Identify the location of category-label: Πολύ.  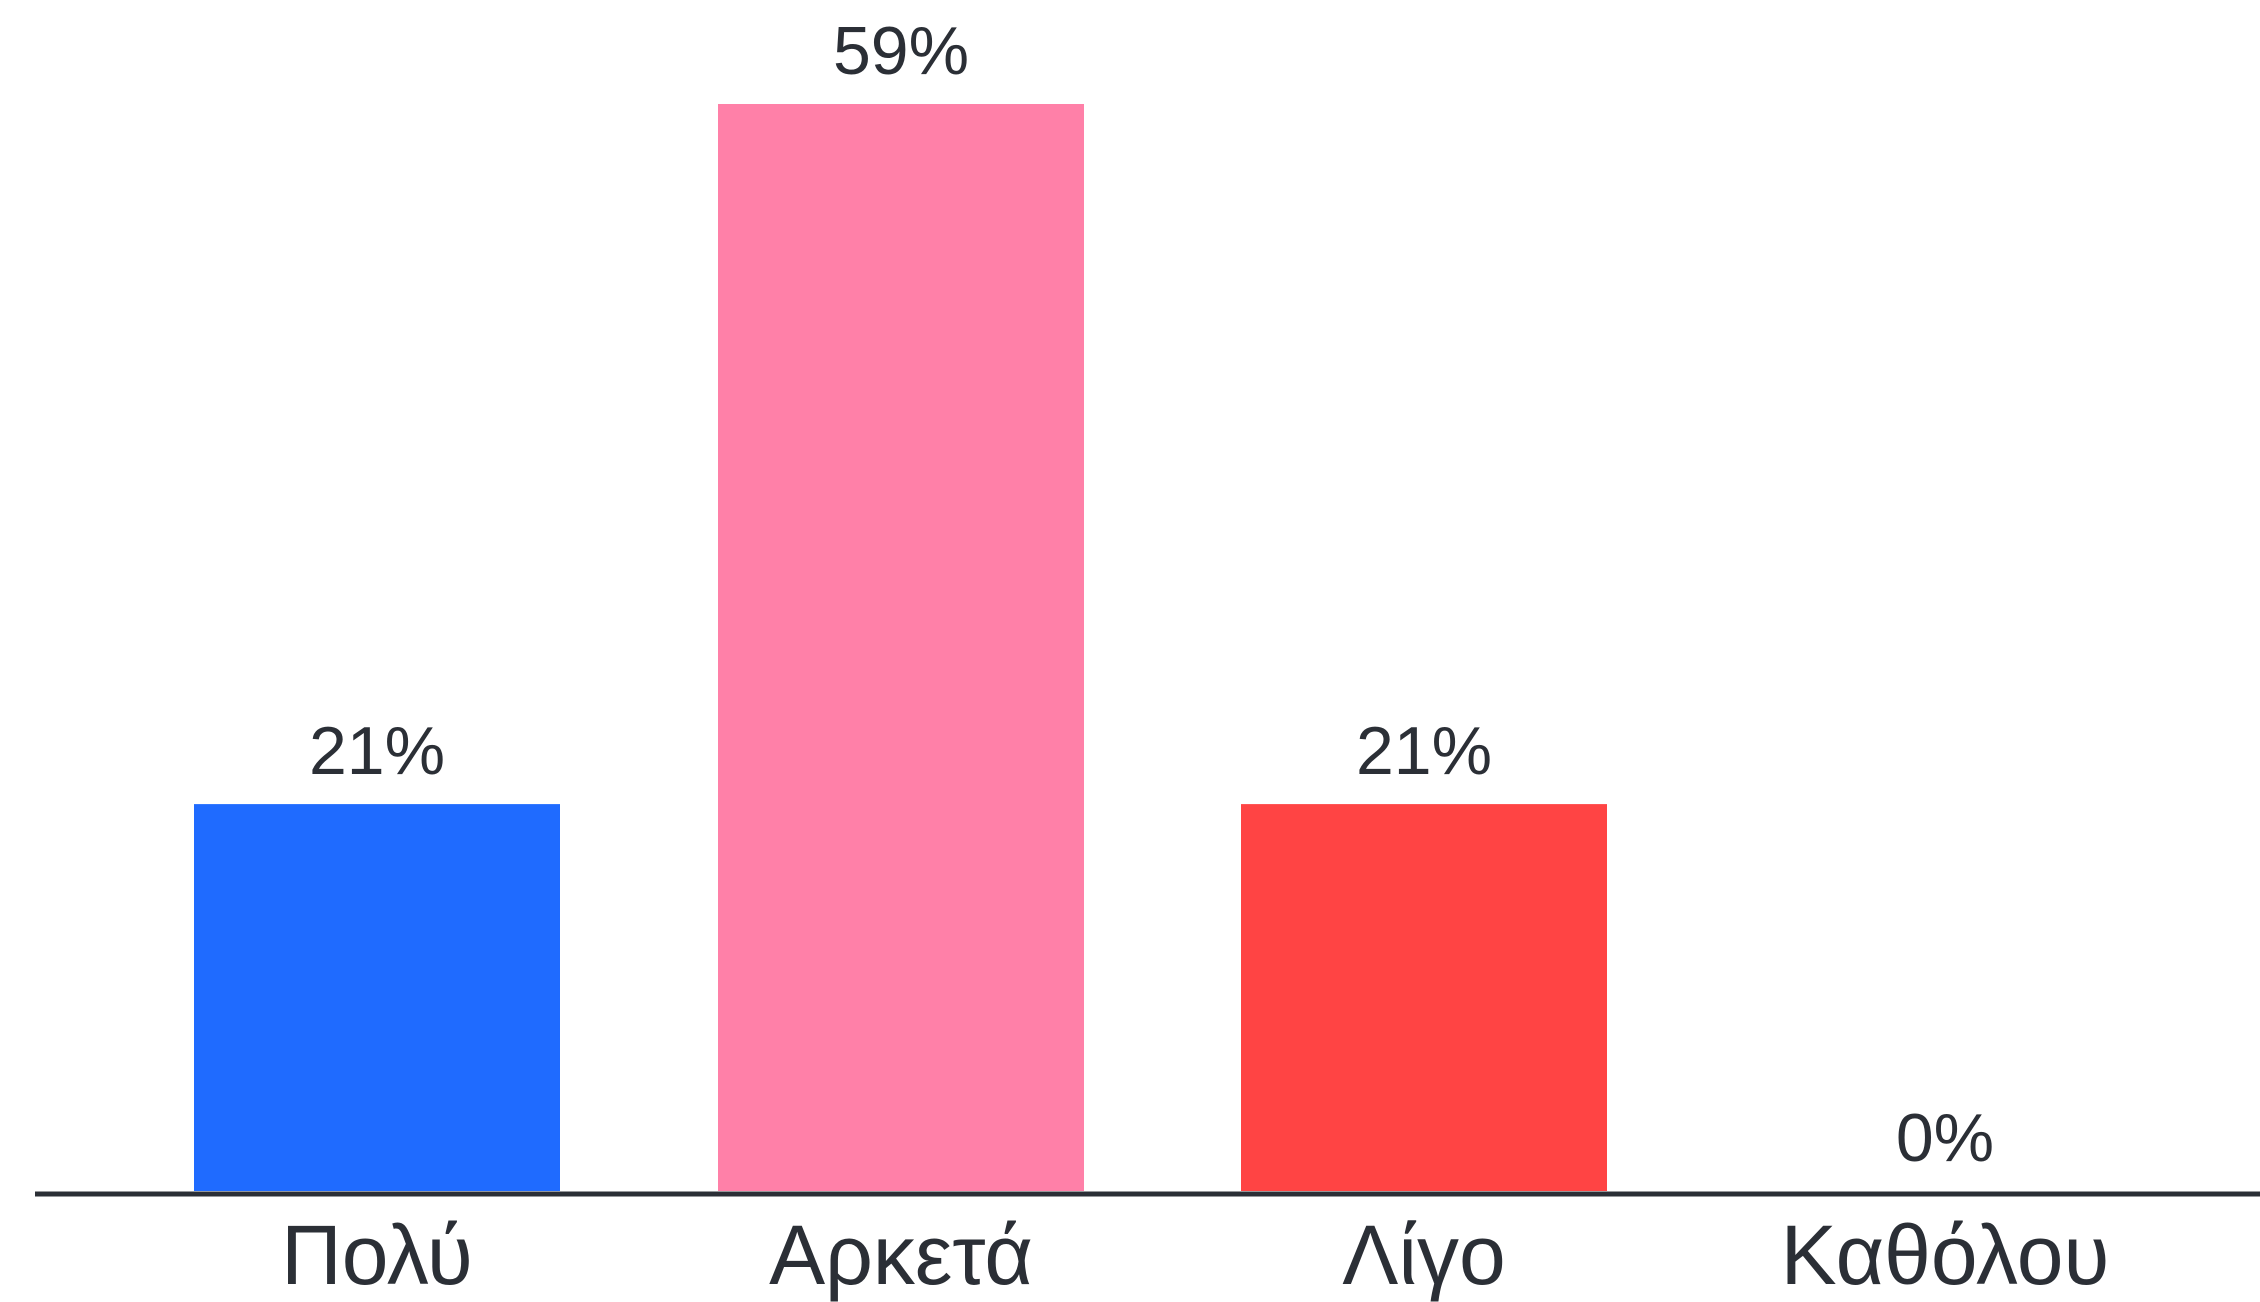
(377, 1255).